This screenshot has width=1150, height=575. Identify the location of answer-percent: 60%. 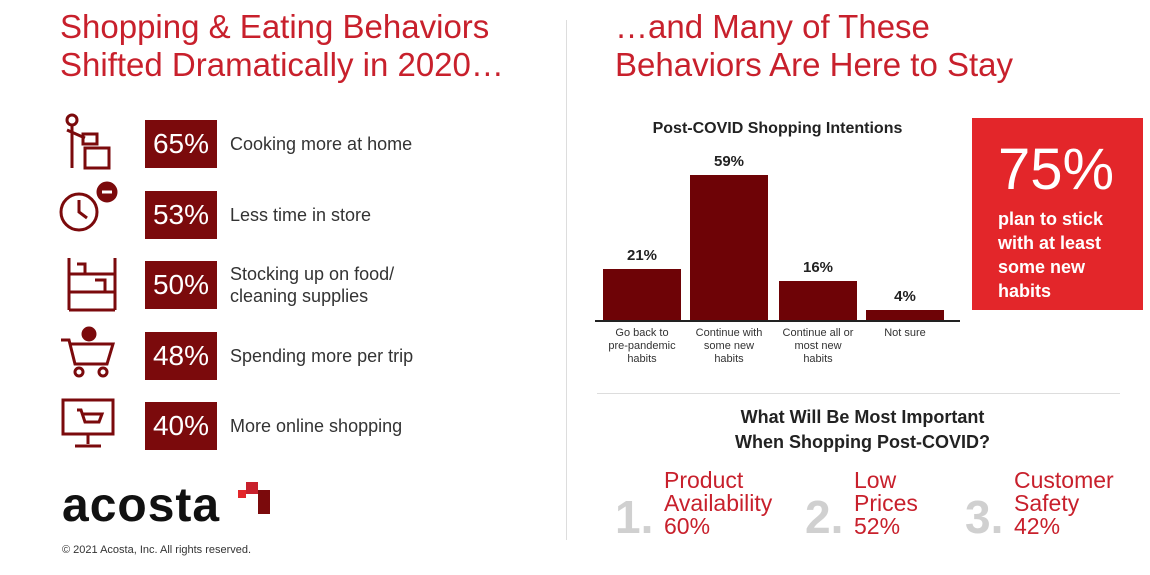
(687, 526).